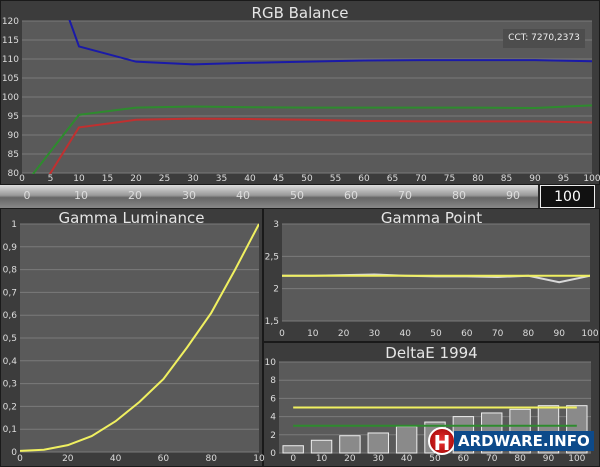  What do you see at coordinates (131, 218) in the screenshot?
I see `gamma-luminance-title: Gamma Luminance` at bounding box center [131, 218].